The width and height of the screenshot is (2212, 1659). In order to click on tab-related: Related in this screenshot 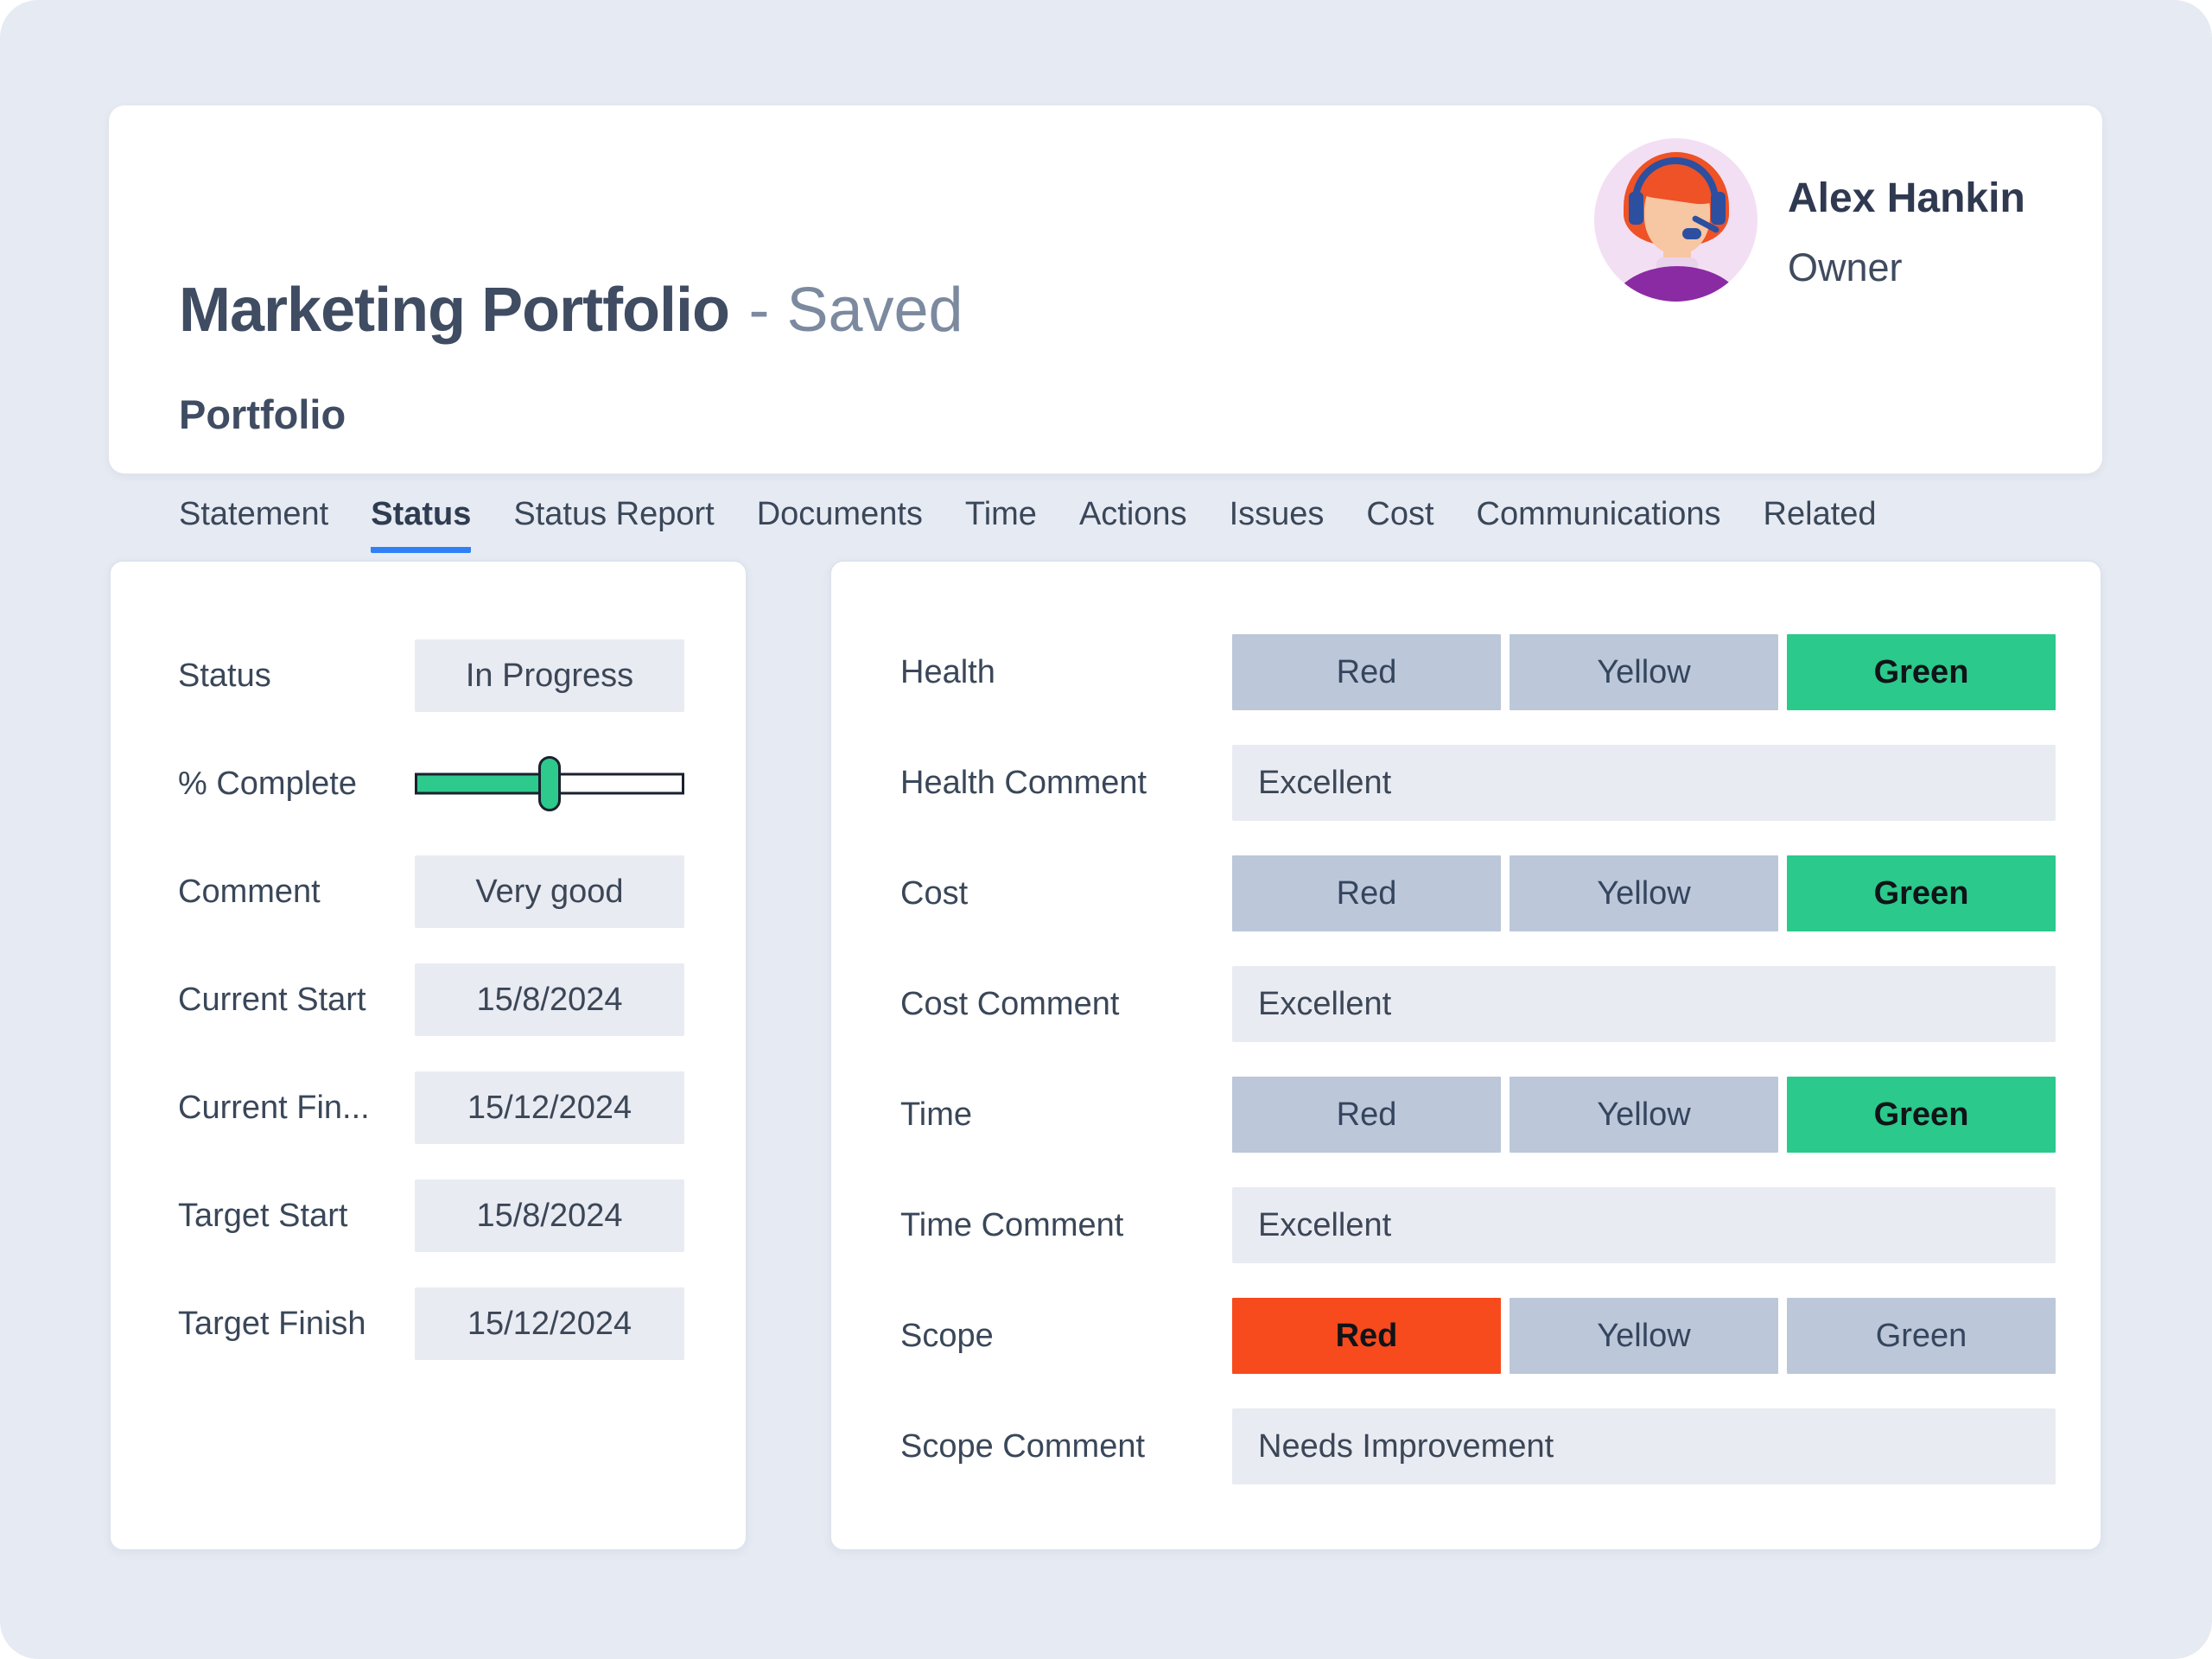, I will do `click(1820, 514)`.